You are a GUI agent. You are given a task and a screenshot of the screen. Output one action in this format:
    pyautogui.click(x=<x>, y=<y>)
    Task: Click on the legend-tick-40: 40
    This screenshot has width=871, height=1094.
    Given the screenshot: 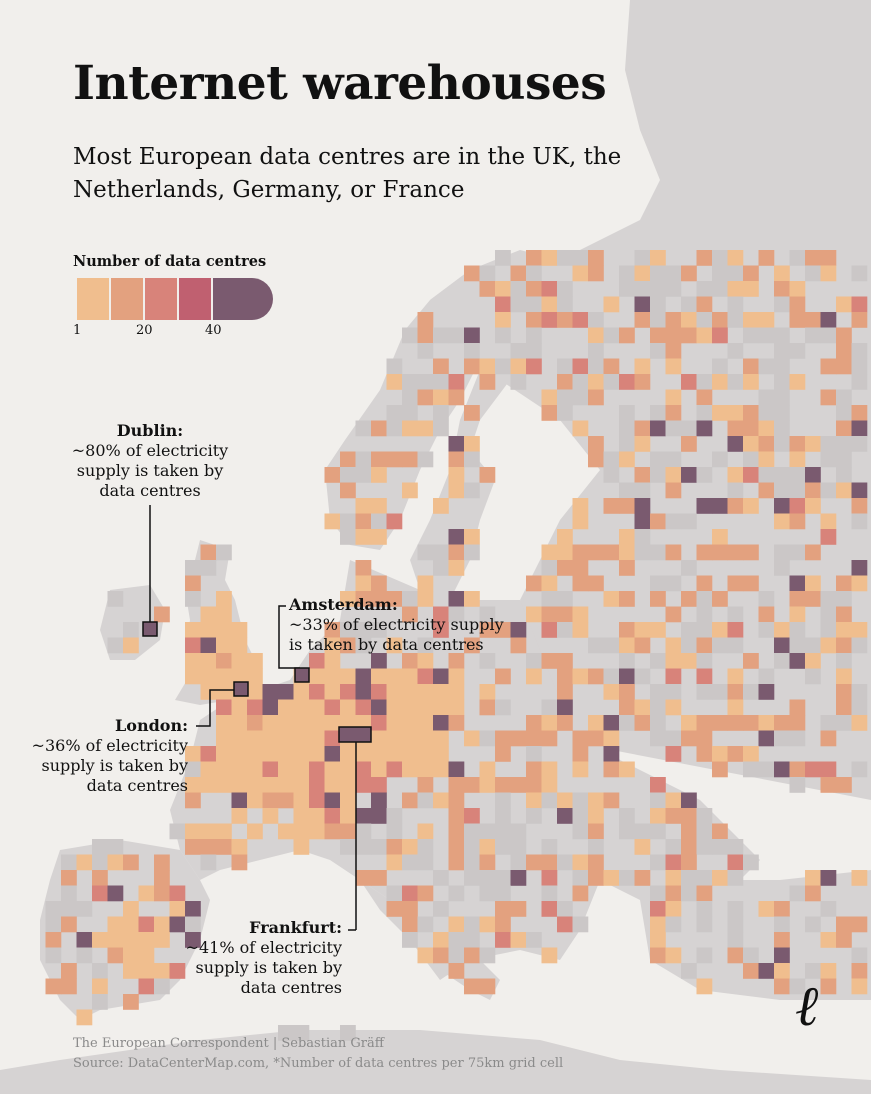 What is the action you would take?
    pyautogui.click(x=213, y=330)
    